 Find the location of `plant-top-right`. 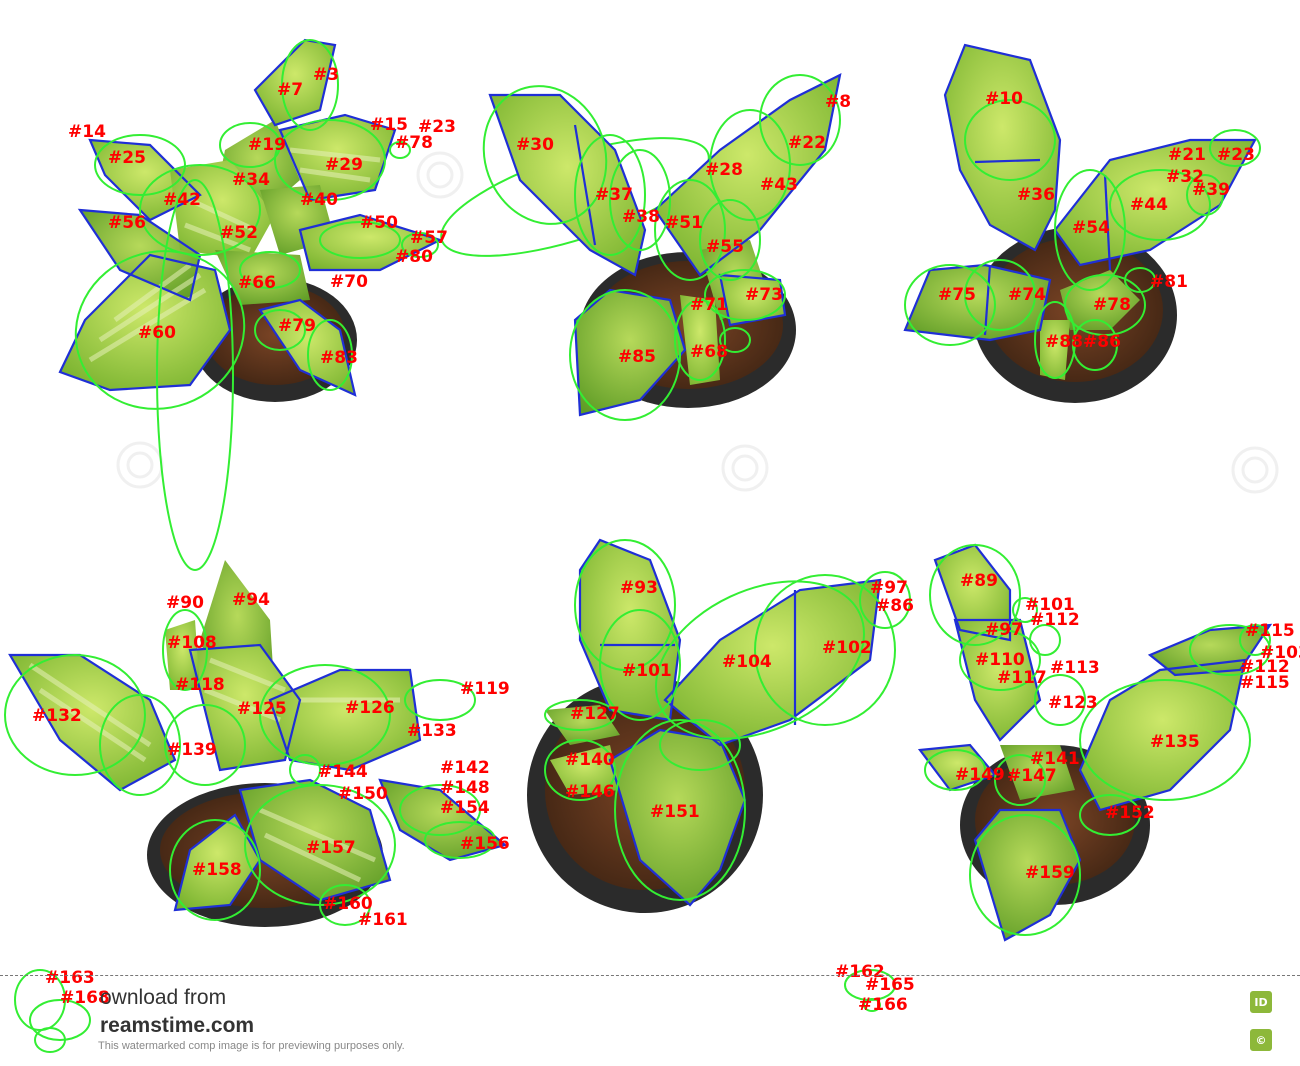

plant-top-right is located at coordinates (1082, 223).